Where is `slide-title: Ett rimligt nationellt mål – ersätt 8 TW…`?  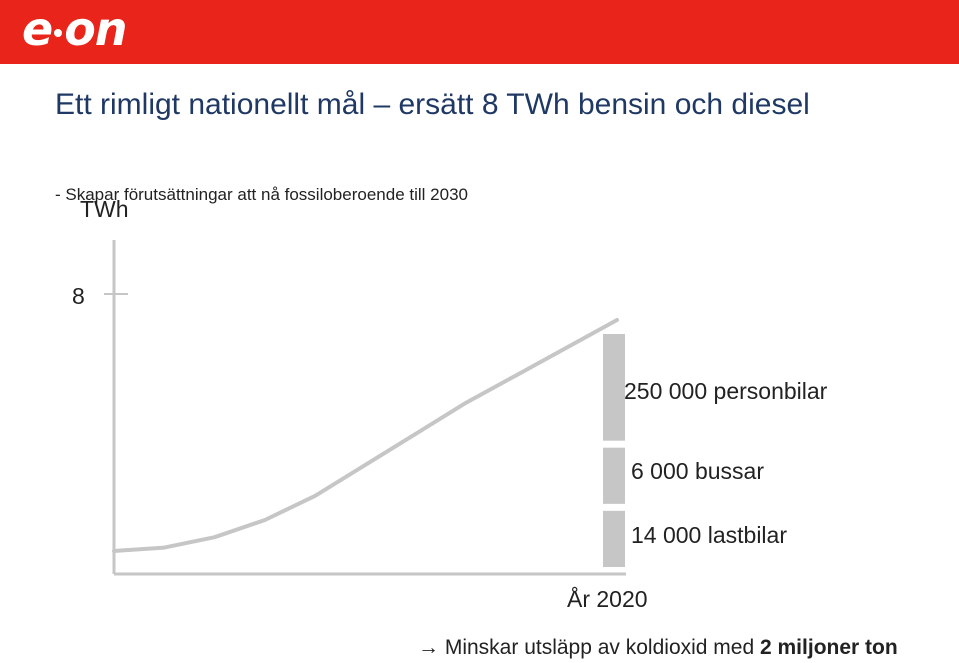
slide-title: Ett rimligt nationellt mål – ersätt 8 TW… is located at coordinates (432, 104).